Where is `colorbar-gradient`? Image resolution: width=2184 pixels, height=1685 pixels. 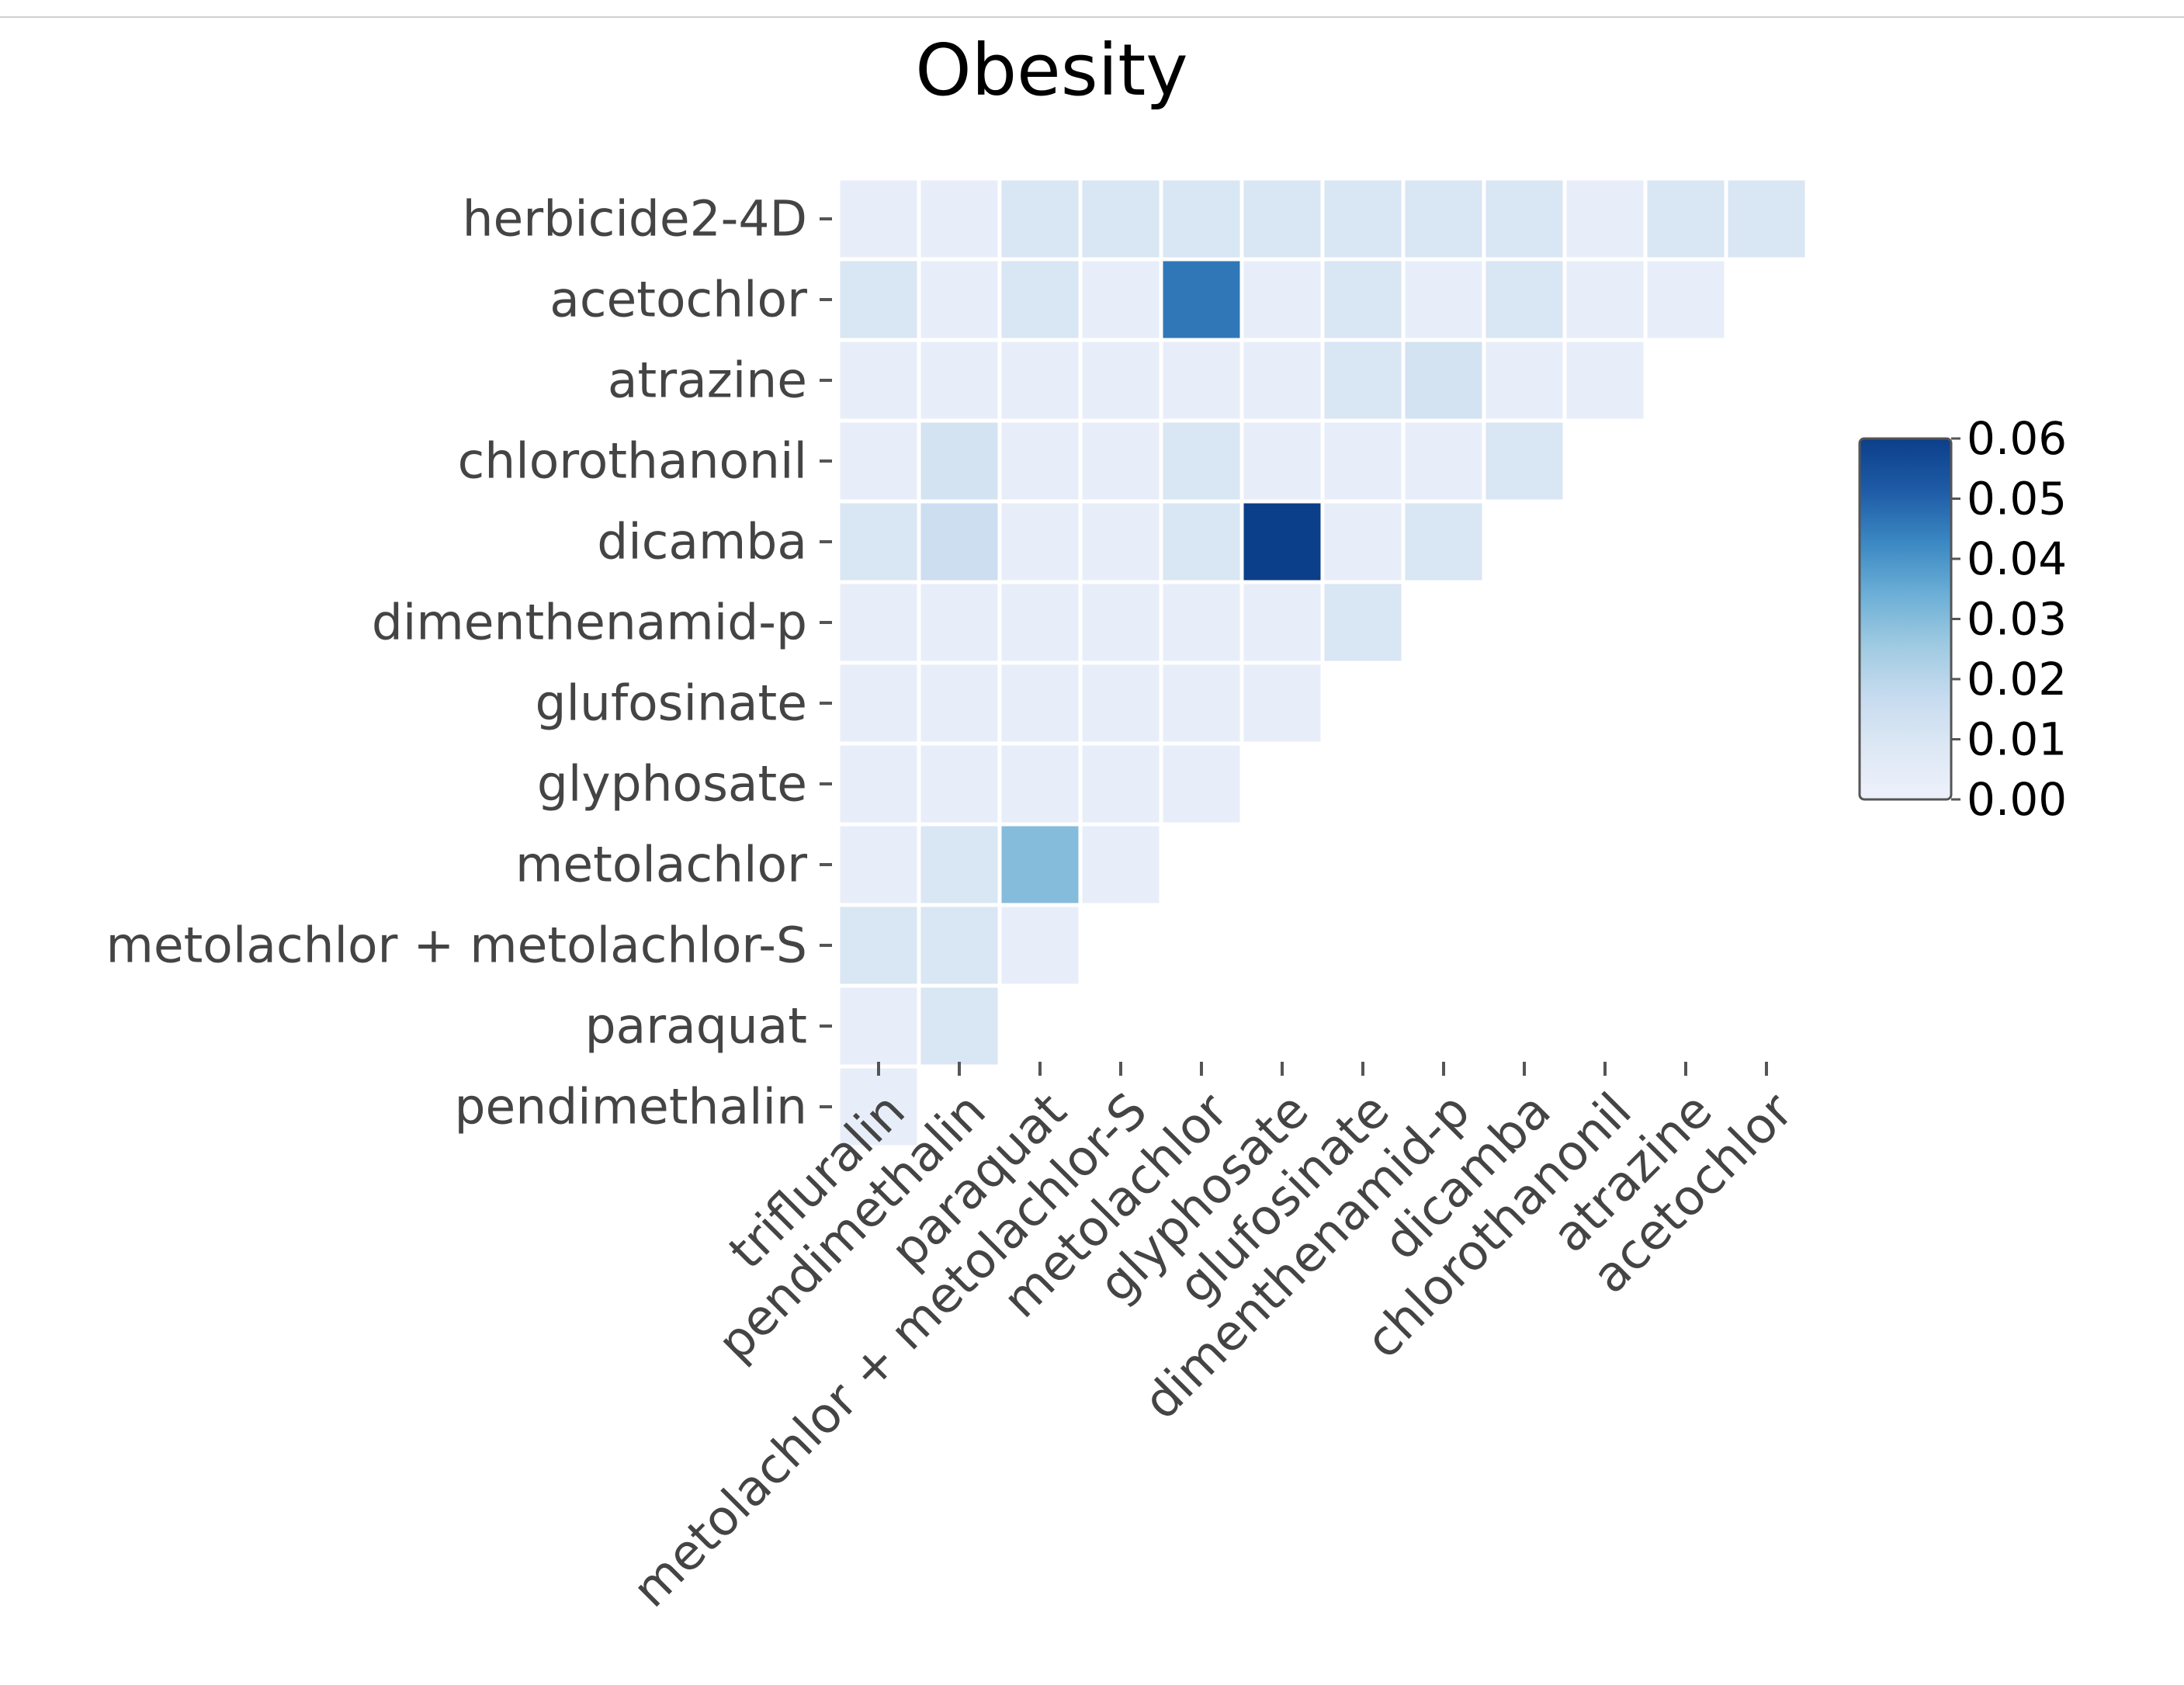
colorbar-gradient is located at coordinates (1906, 619).